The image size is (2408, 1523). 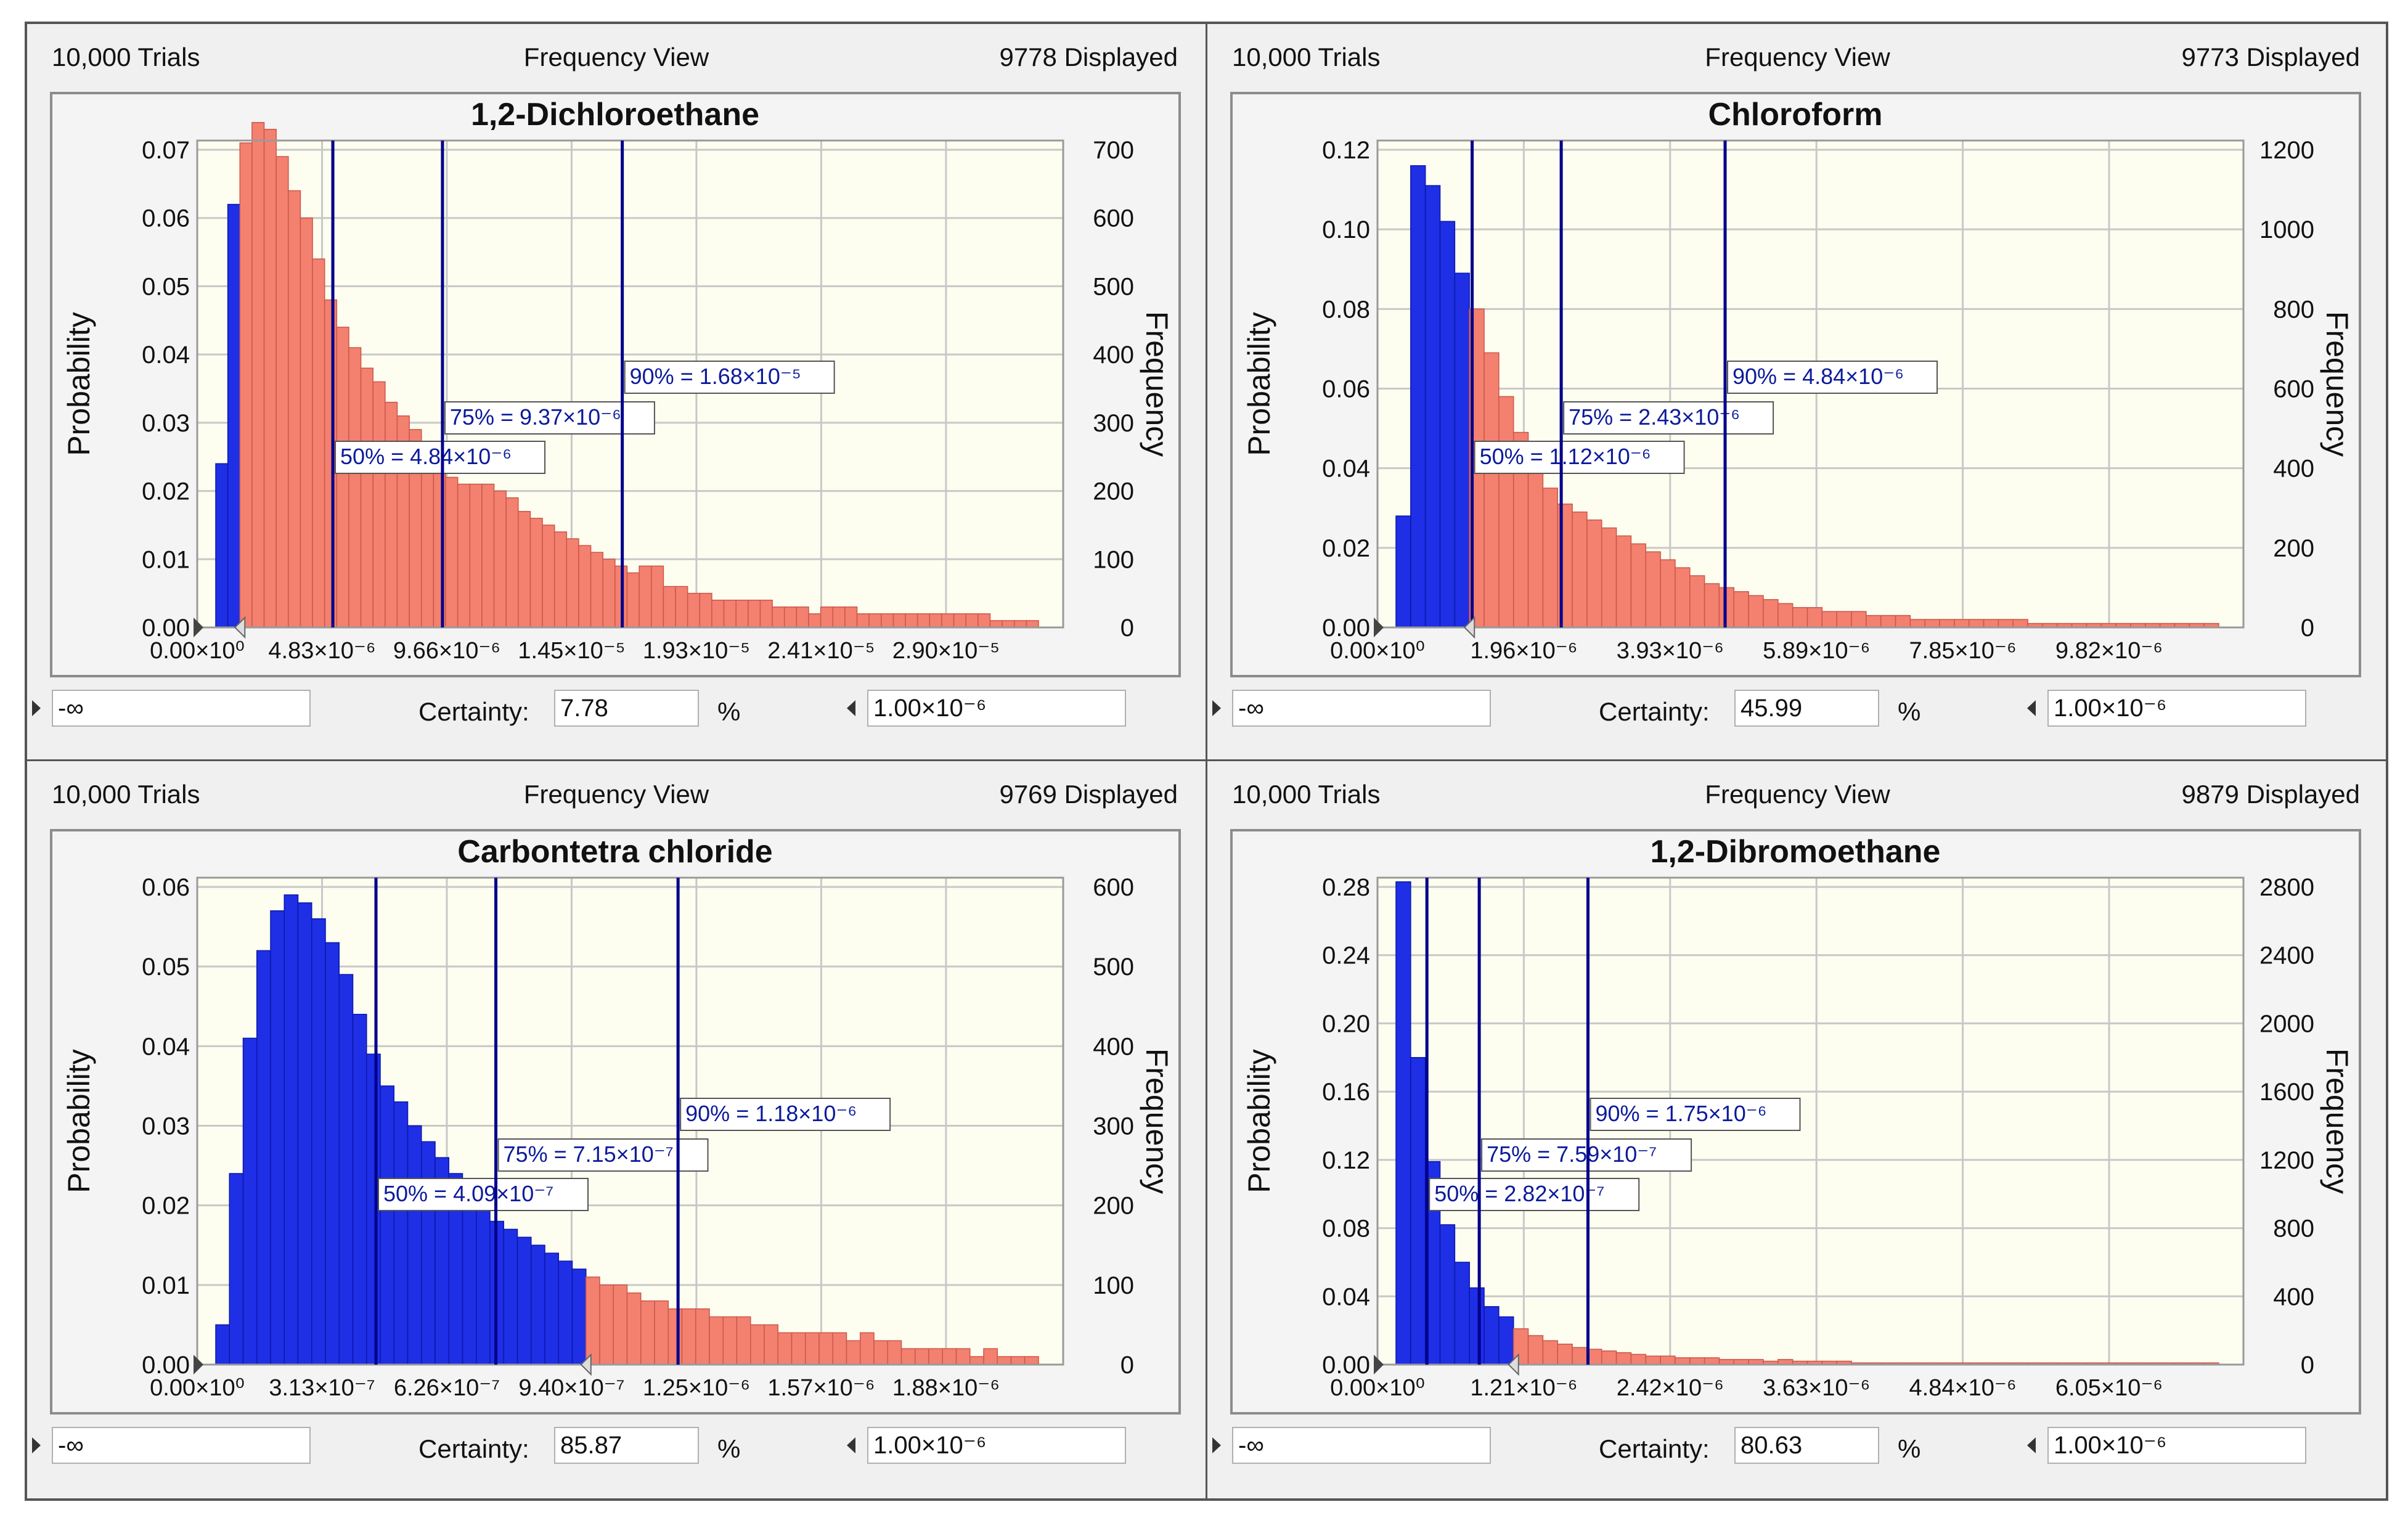 I want to click on y-tick-label: 0.04, so click(x=166, y=1046).